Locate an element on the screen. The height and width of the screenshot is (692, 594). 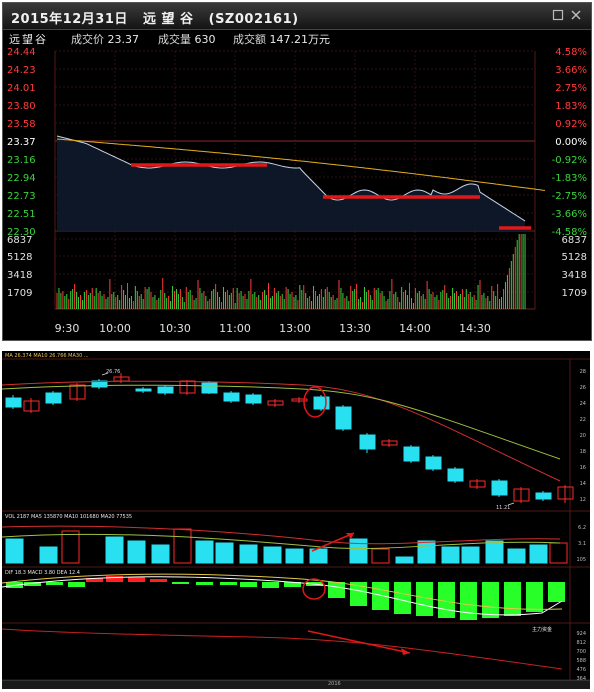
info-stock-name: 远望谷 is located at coordinates (28, 39).